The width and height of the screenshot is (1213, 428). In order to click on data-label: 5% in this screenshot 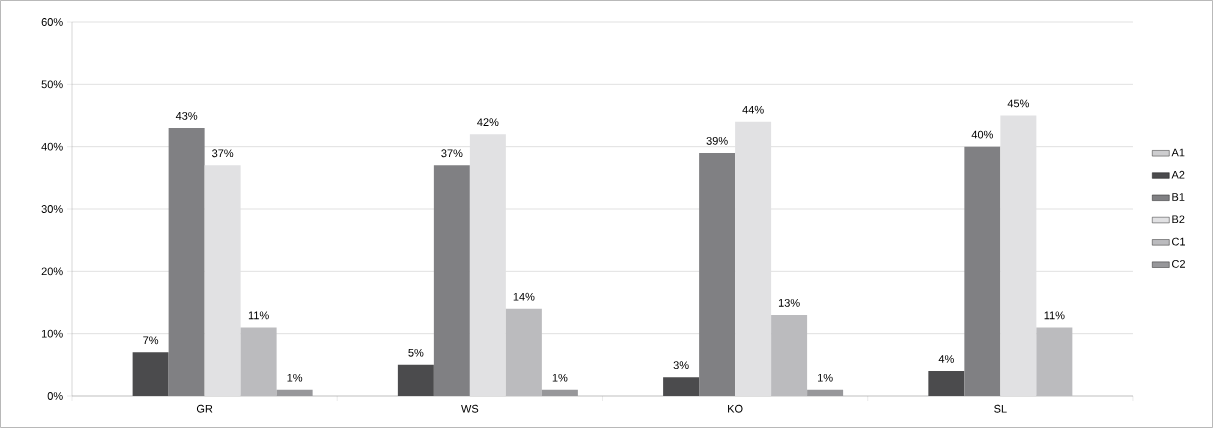, I will do `click(416, 352)`.